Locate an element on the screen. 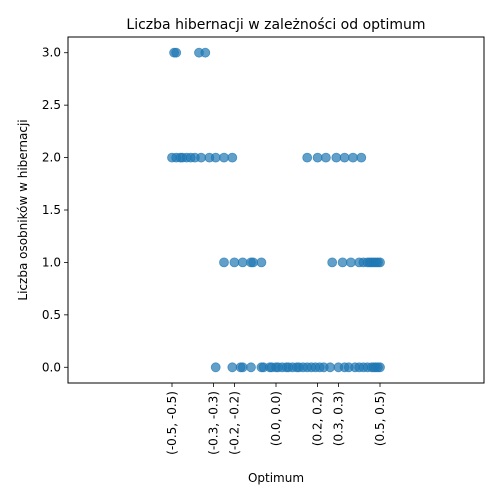 The width and height of the screenshot is (500, 500). x-axis-label: Optimum is located at coordinates (276, 478).